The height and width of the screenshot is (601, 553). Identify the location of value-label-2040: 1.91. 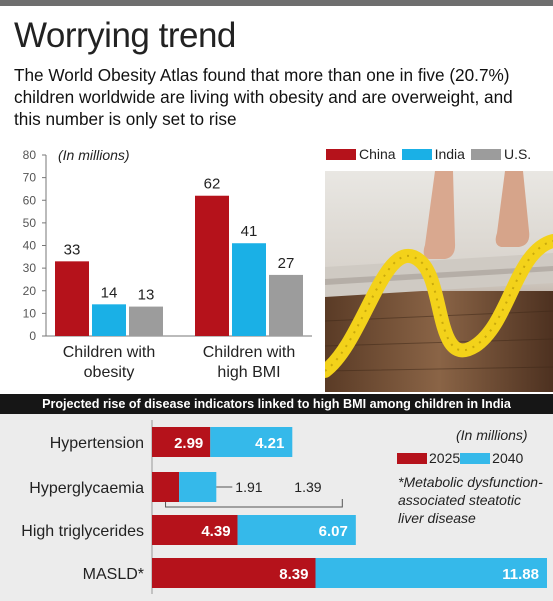
(248, 487).